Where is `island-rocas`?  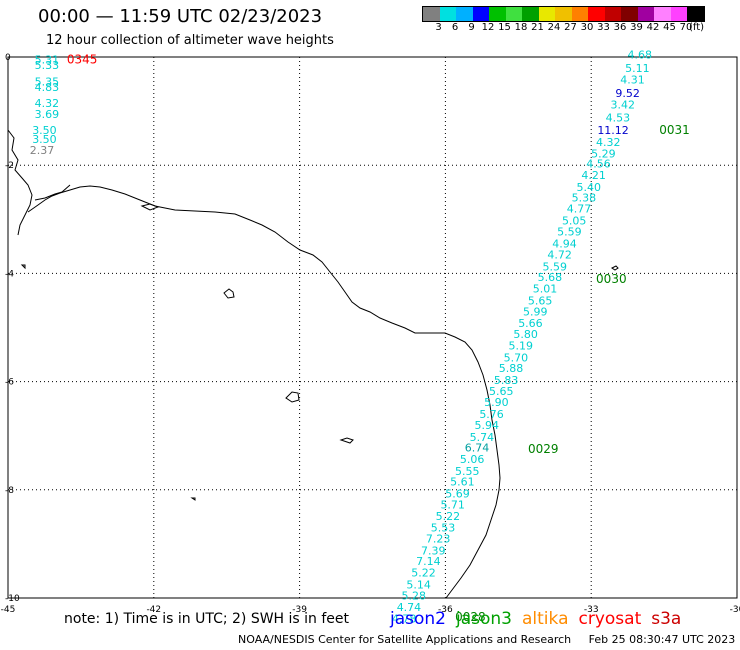
island-rocas is located at coordinates (229, 293).